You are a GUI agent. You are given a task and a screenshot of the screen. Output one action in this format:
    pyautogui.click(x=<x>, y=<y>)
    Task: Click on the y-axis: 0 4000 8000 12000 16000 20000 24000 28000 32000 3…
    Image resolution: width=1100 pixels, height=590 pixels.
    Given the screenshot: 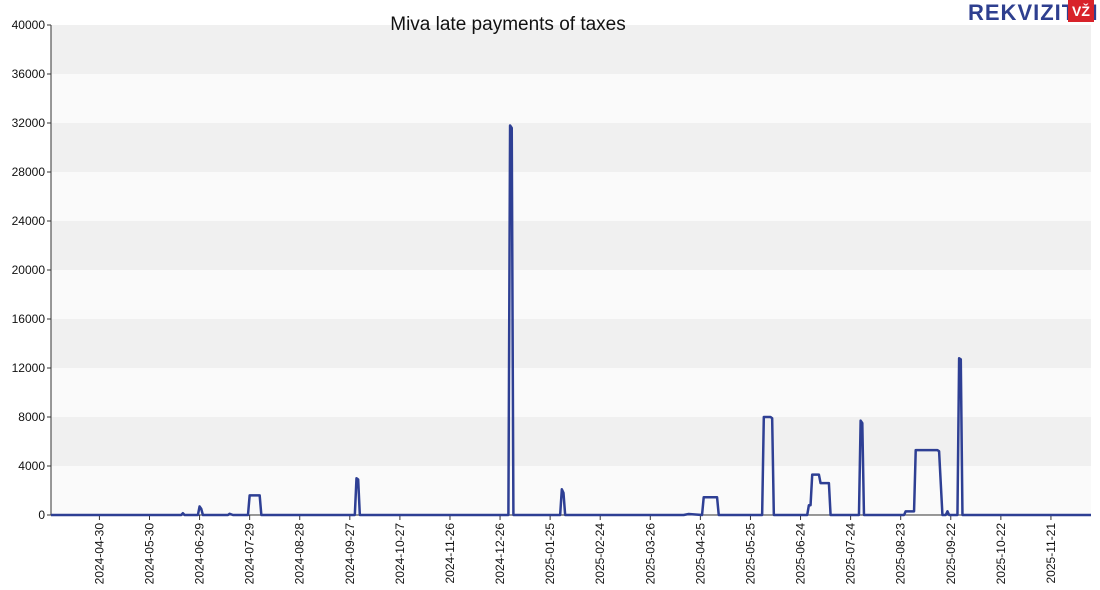 What is the action you would take?
    pyautogui.click(x=32, y=270)
    